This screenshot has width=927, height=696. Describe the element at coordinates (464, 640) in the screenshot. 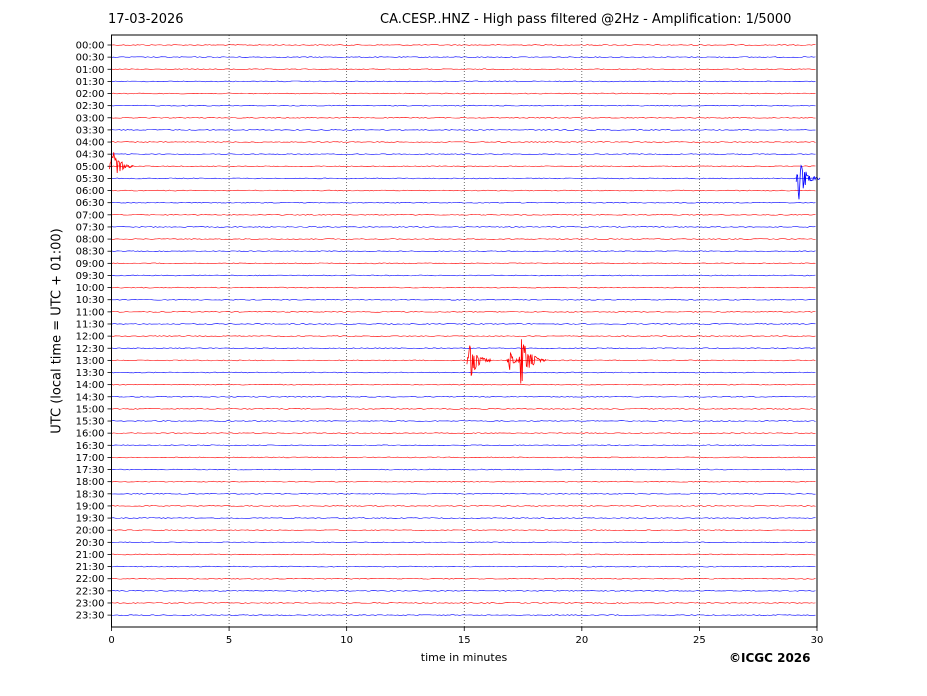

I see `x-tick-label: 15` at that location.